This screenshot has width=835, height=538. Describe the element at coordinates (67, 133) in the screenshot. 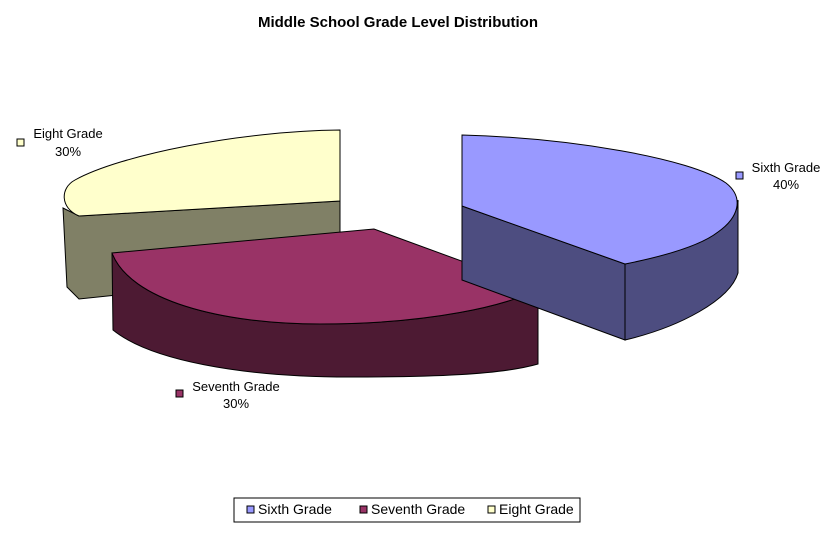

I see `label-name-eight-grade: Eight Grade` at that location.